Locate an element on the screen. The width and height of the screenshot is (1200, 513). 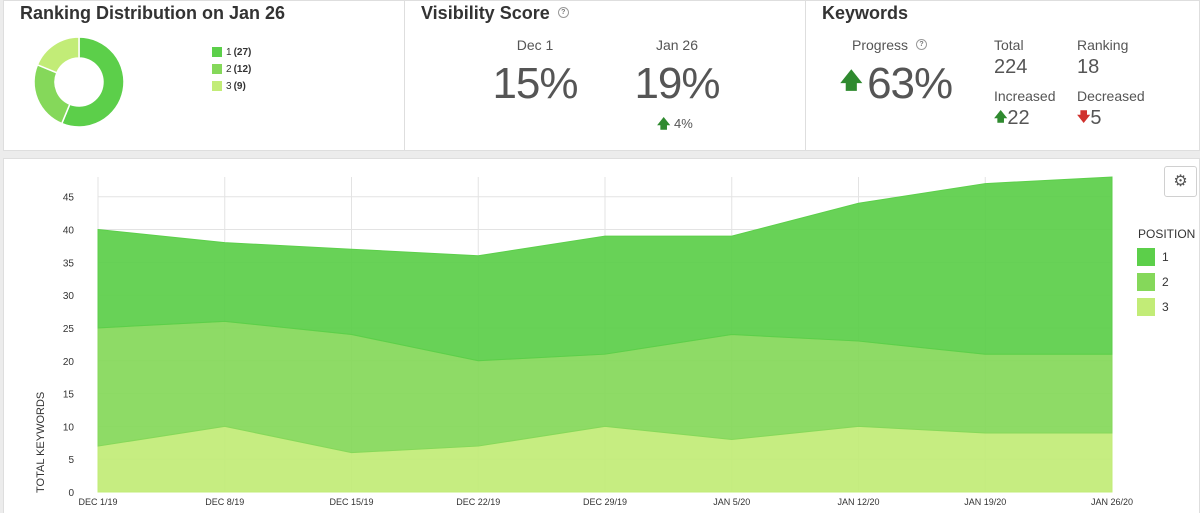
progress-value-row: 🡅 63% is located at coordinates (896, 85).